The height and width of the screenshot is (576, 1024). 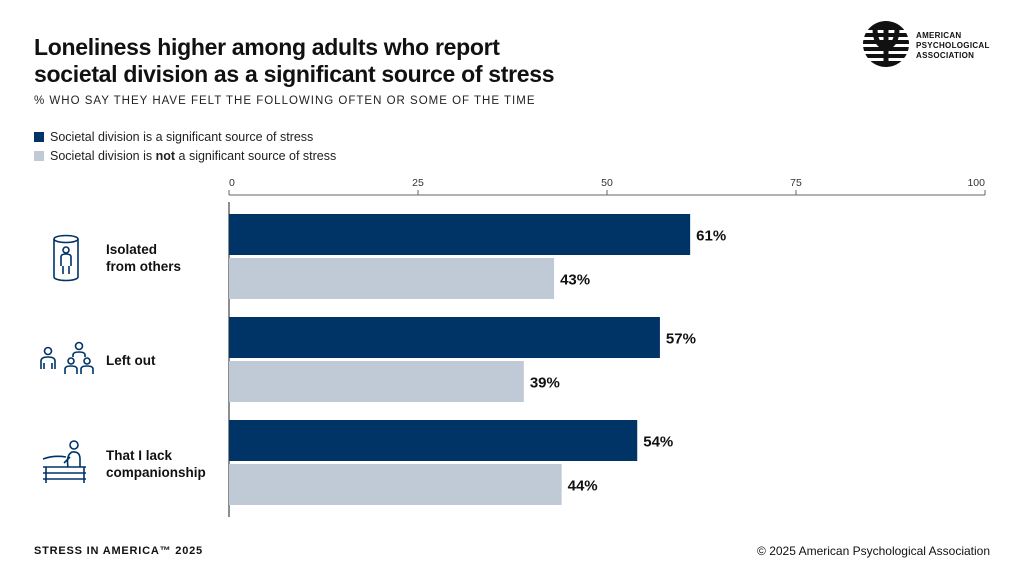 What do you see at coordinates (66, 258) in the screenshot?
I see `isolated-person-icon` at bounding box center [66, 258].